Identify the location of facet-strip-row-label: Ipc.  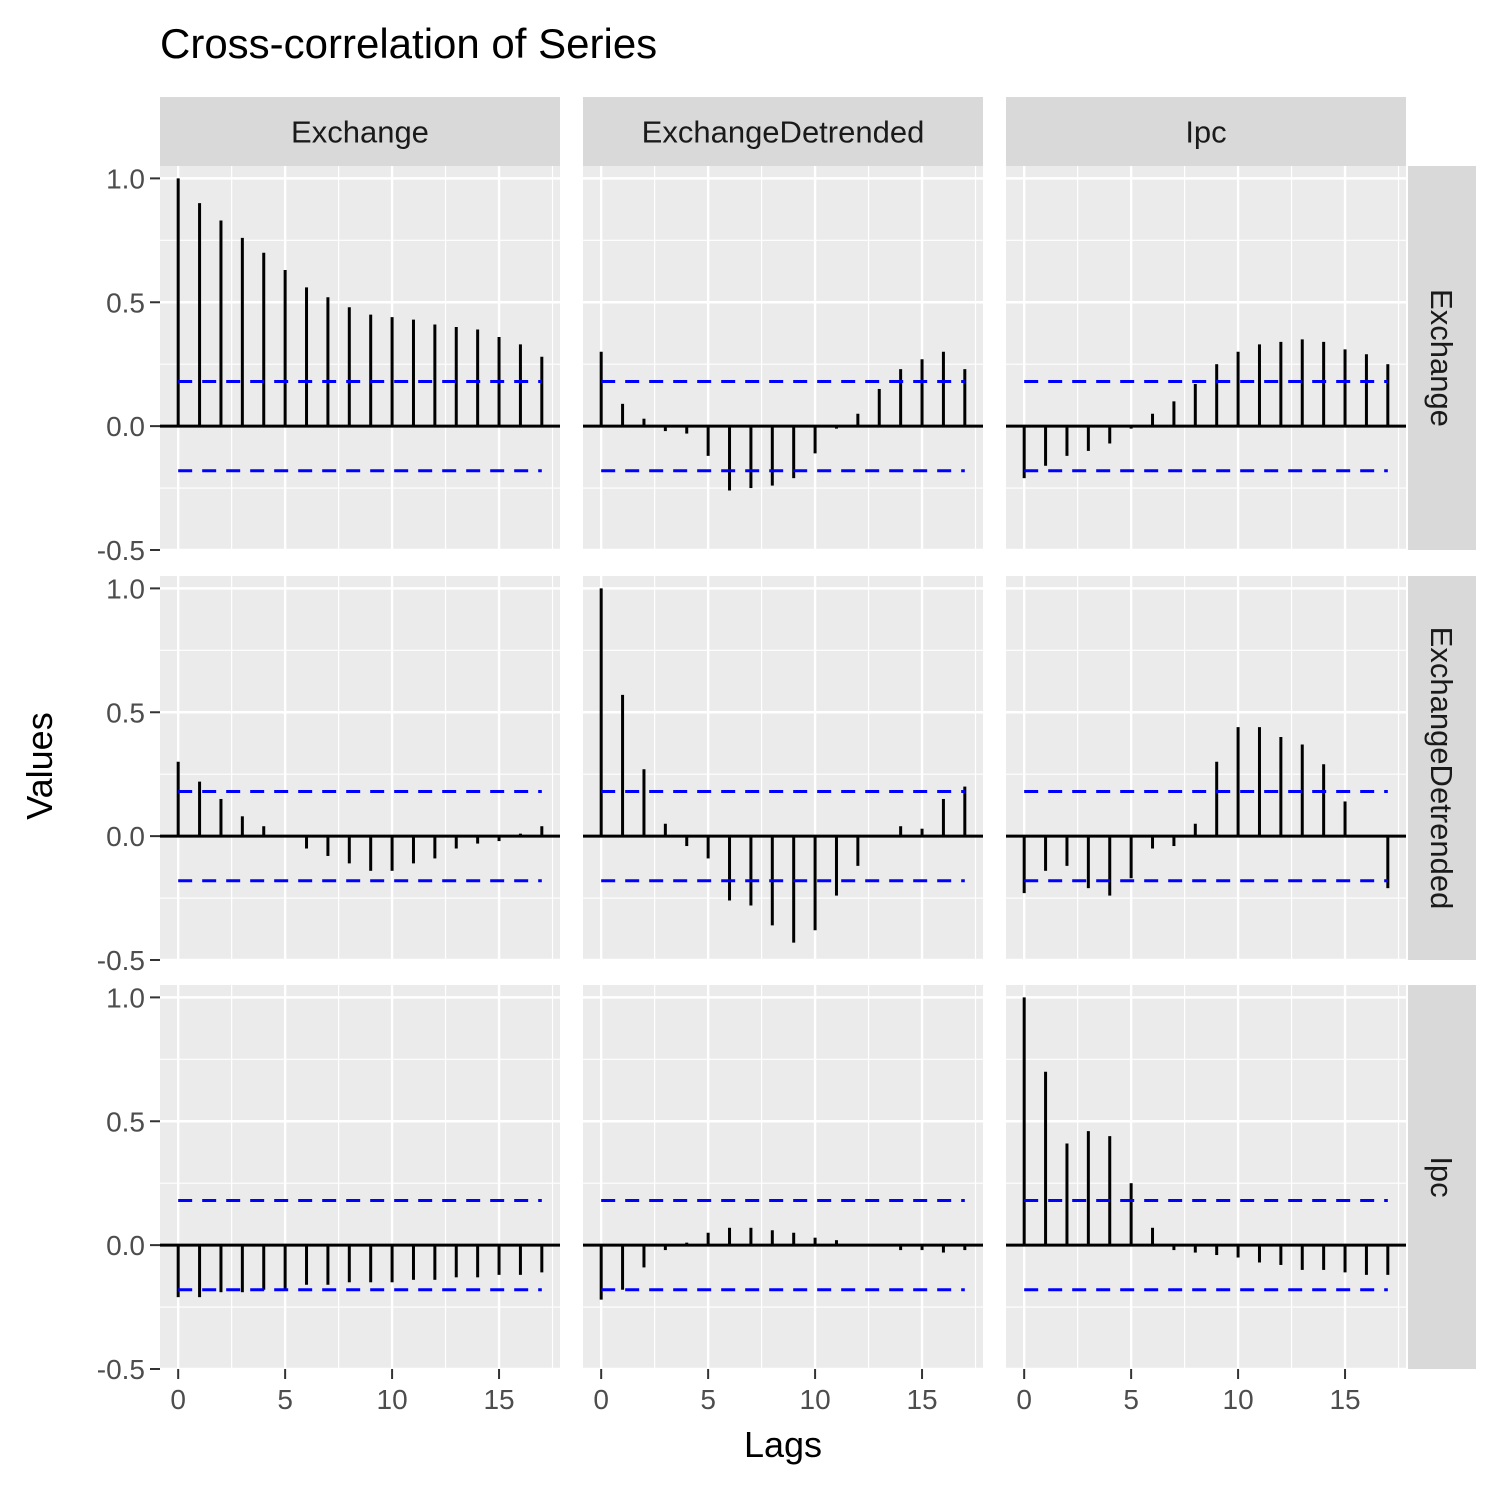
(1441, 1176).